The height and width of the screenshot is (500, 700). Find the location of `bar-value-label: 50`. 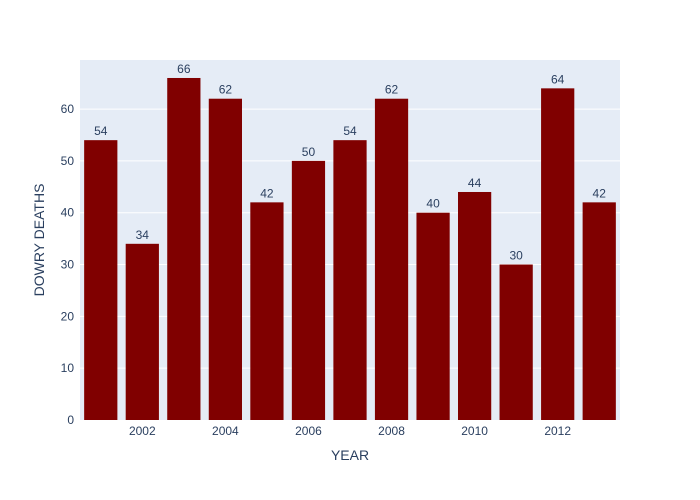

bar-value-label: 50 is located at coordinates (309, 152).